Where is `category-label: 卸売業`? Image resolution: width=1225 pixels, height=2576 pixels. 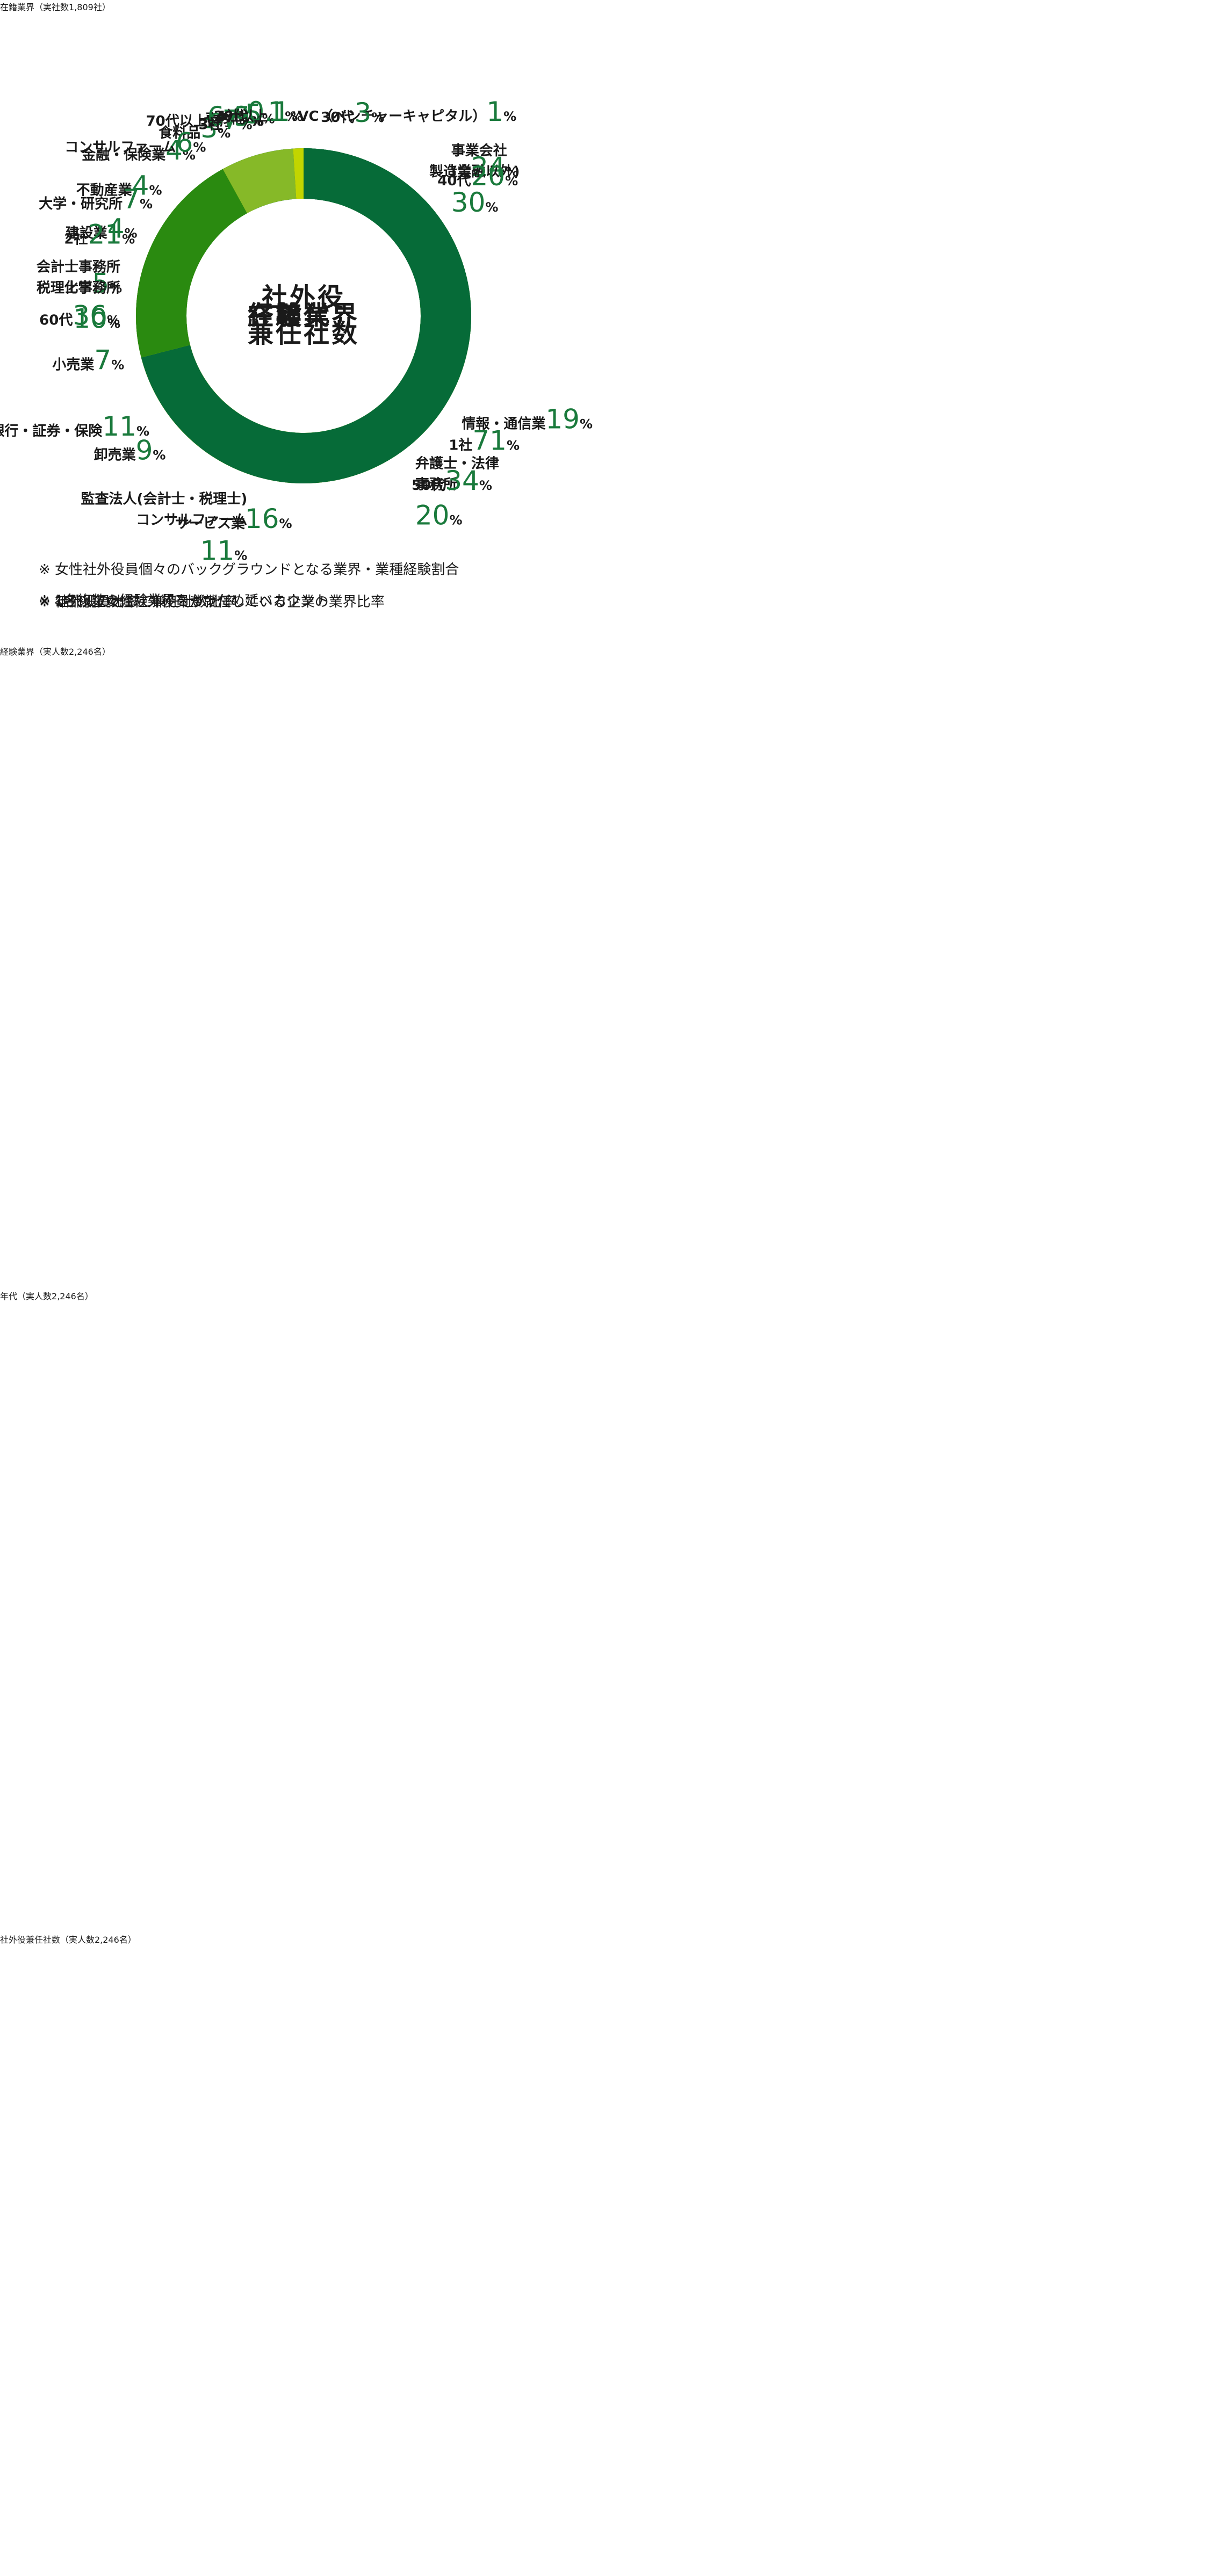 category-label: 卸売業 is located at coordinates (114, 455).